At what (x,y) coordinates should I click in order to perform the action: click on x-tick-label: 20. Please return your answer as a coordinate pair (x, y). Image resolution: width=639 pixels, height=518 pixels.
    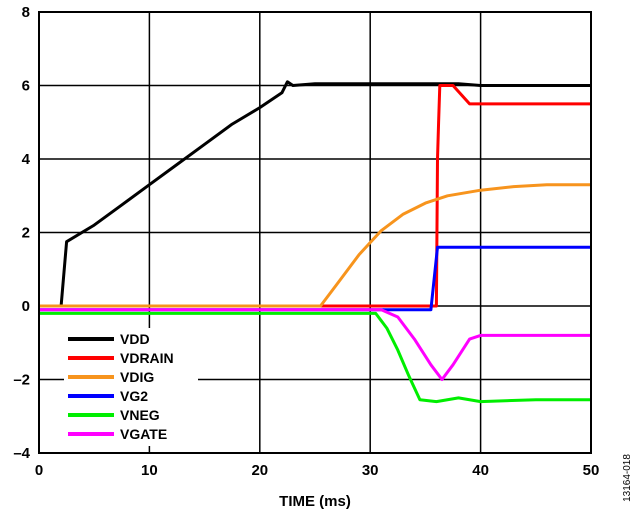
    Looking at the image, I should click on (259, 470).